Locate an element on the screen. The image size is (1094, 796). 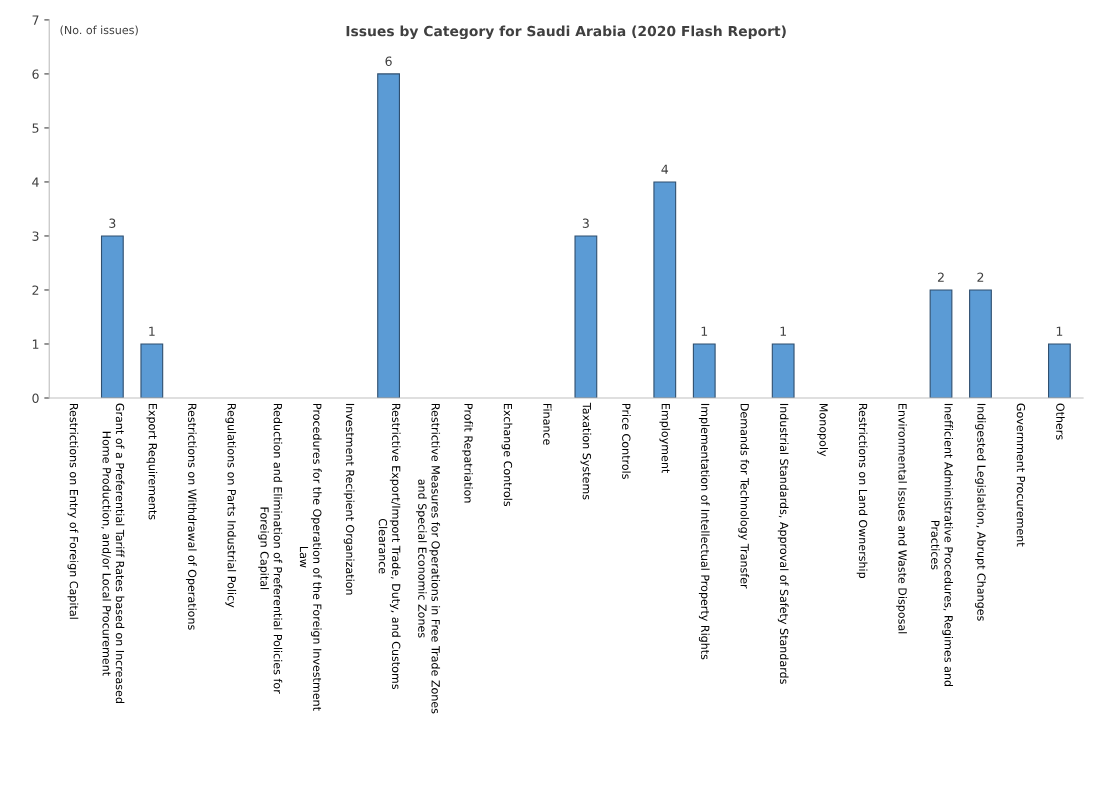
x-tick-label: Profit Repatriation is located at coordinates (467, 453).